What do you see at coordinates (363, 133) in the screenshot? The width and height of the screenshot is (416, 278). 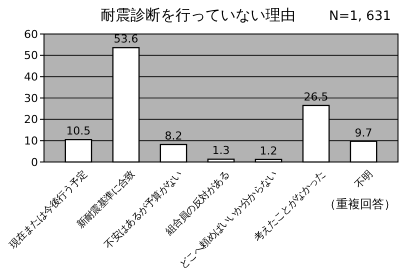 I see `data-label: 9.7` at bounding box center [363, 133].